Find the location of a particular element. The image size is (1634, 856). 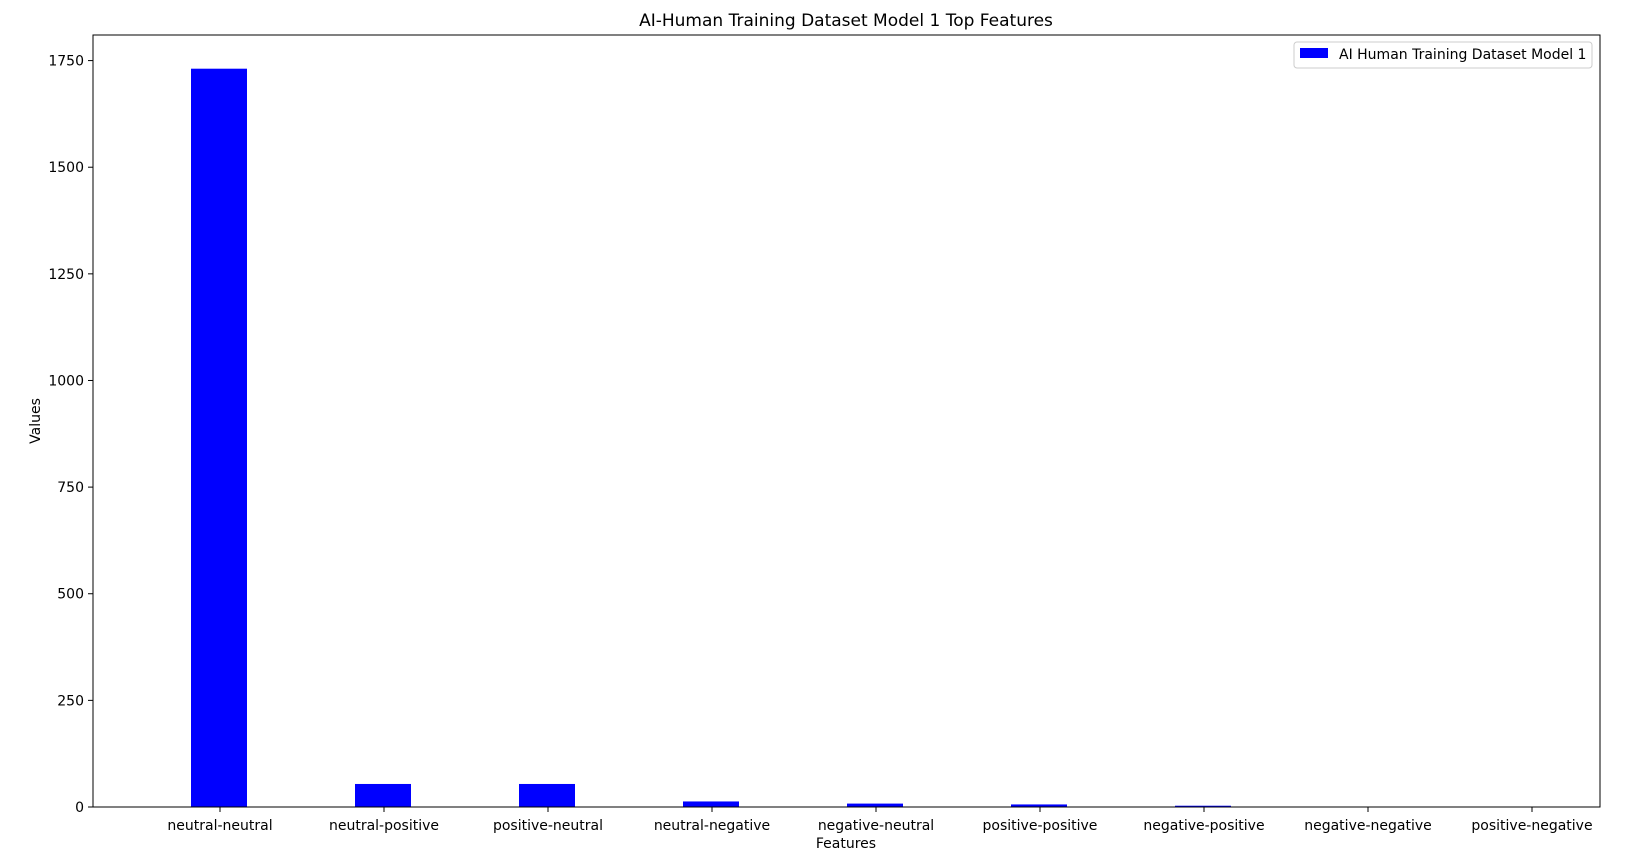

bar-neutral-neutral is located at coordinates (219, 438).